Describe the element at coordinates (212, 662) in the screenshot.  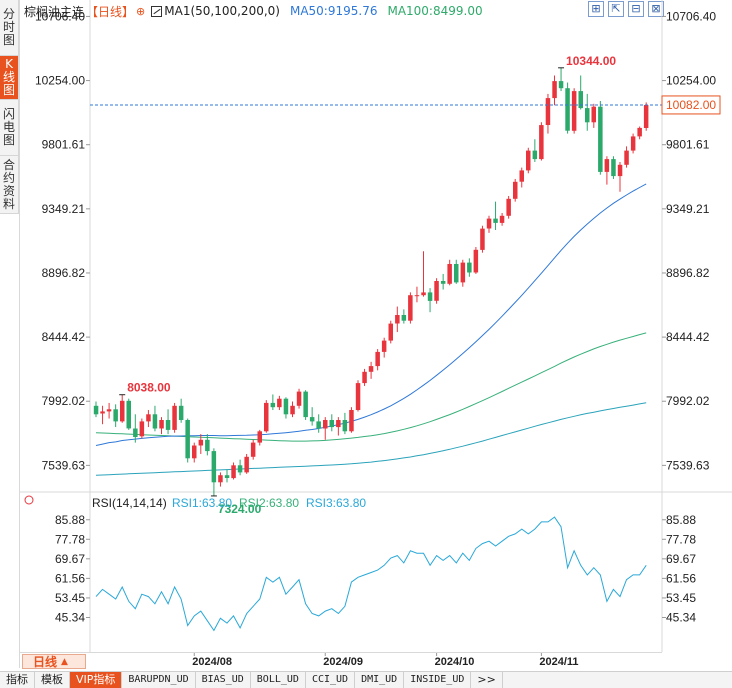
I see `x-tick-label: 2024/08` at that location.